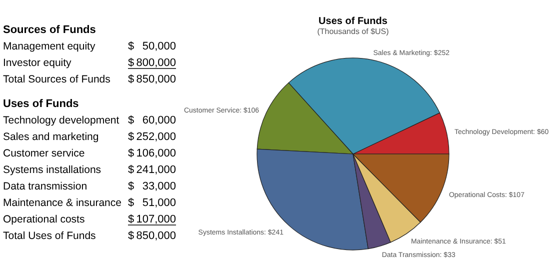  I want to click on text: $ 50,000, so click(152, 46).